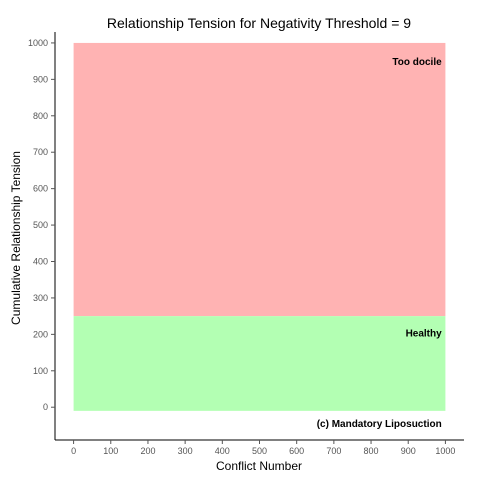 Image resolution: width=480 pixels, height=480 pixels. I want to click on y-tick-label: 700, so click(40, 152).